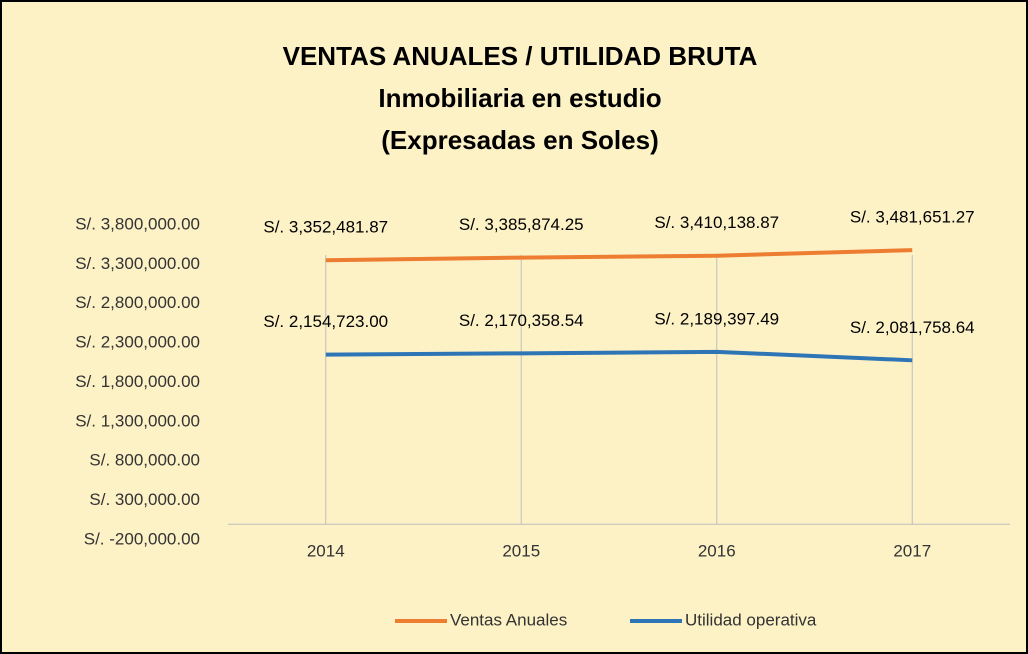 Image resolution: width=1028 pixels, height=654 pixels. Describe the element at coordinates (144, 460) in the screenshot. I see `y-tick-label: S/. 800,000.00` at that location.